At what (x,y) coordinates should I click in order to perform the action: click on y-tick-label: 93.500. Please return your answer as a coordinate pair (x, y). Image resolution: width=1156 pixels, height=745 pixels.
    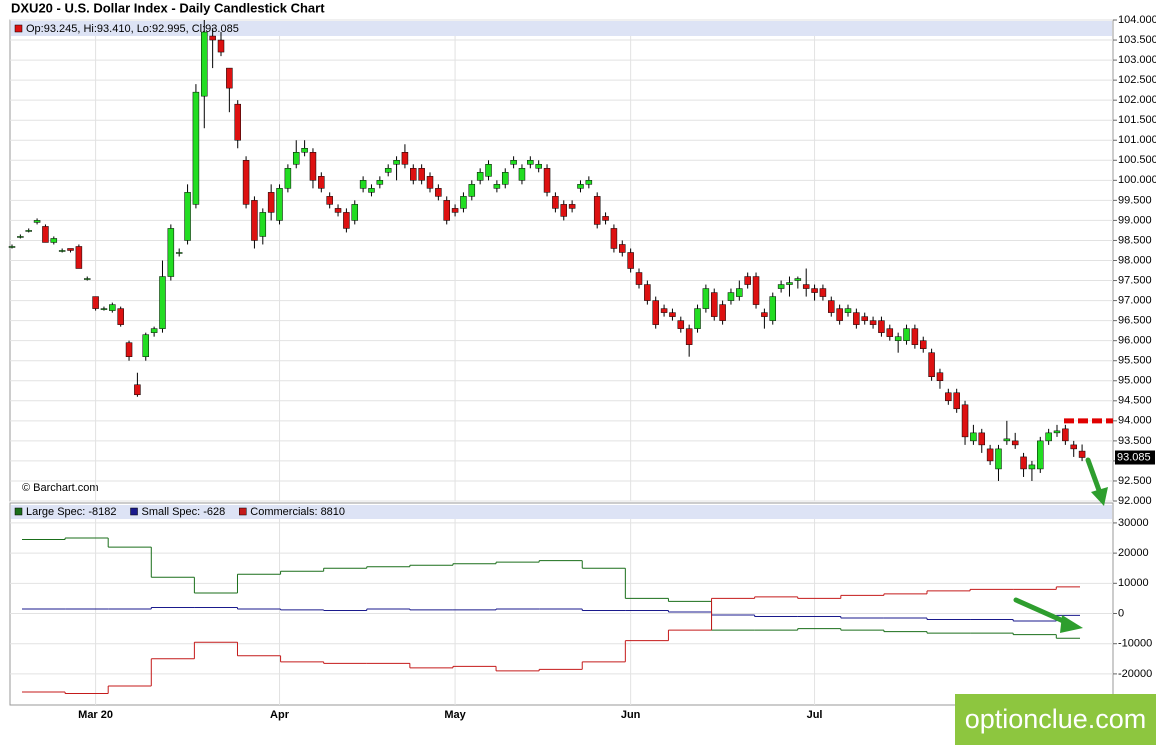
    Looking at the image, I should click on (1135, 441).